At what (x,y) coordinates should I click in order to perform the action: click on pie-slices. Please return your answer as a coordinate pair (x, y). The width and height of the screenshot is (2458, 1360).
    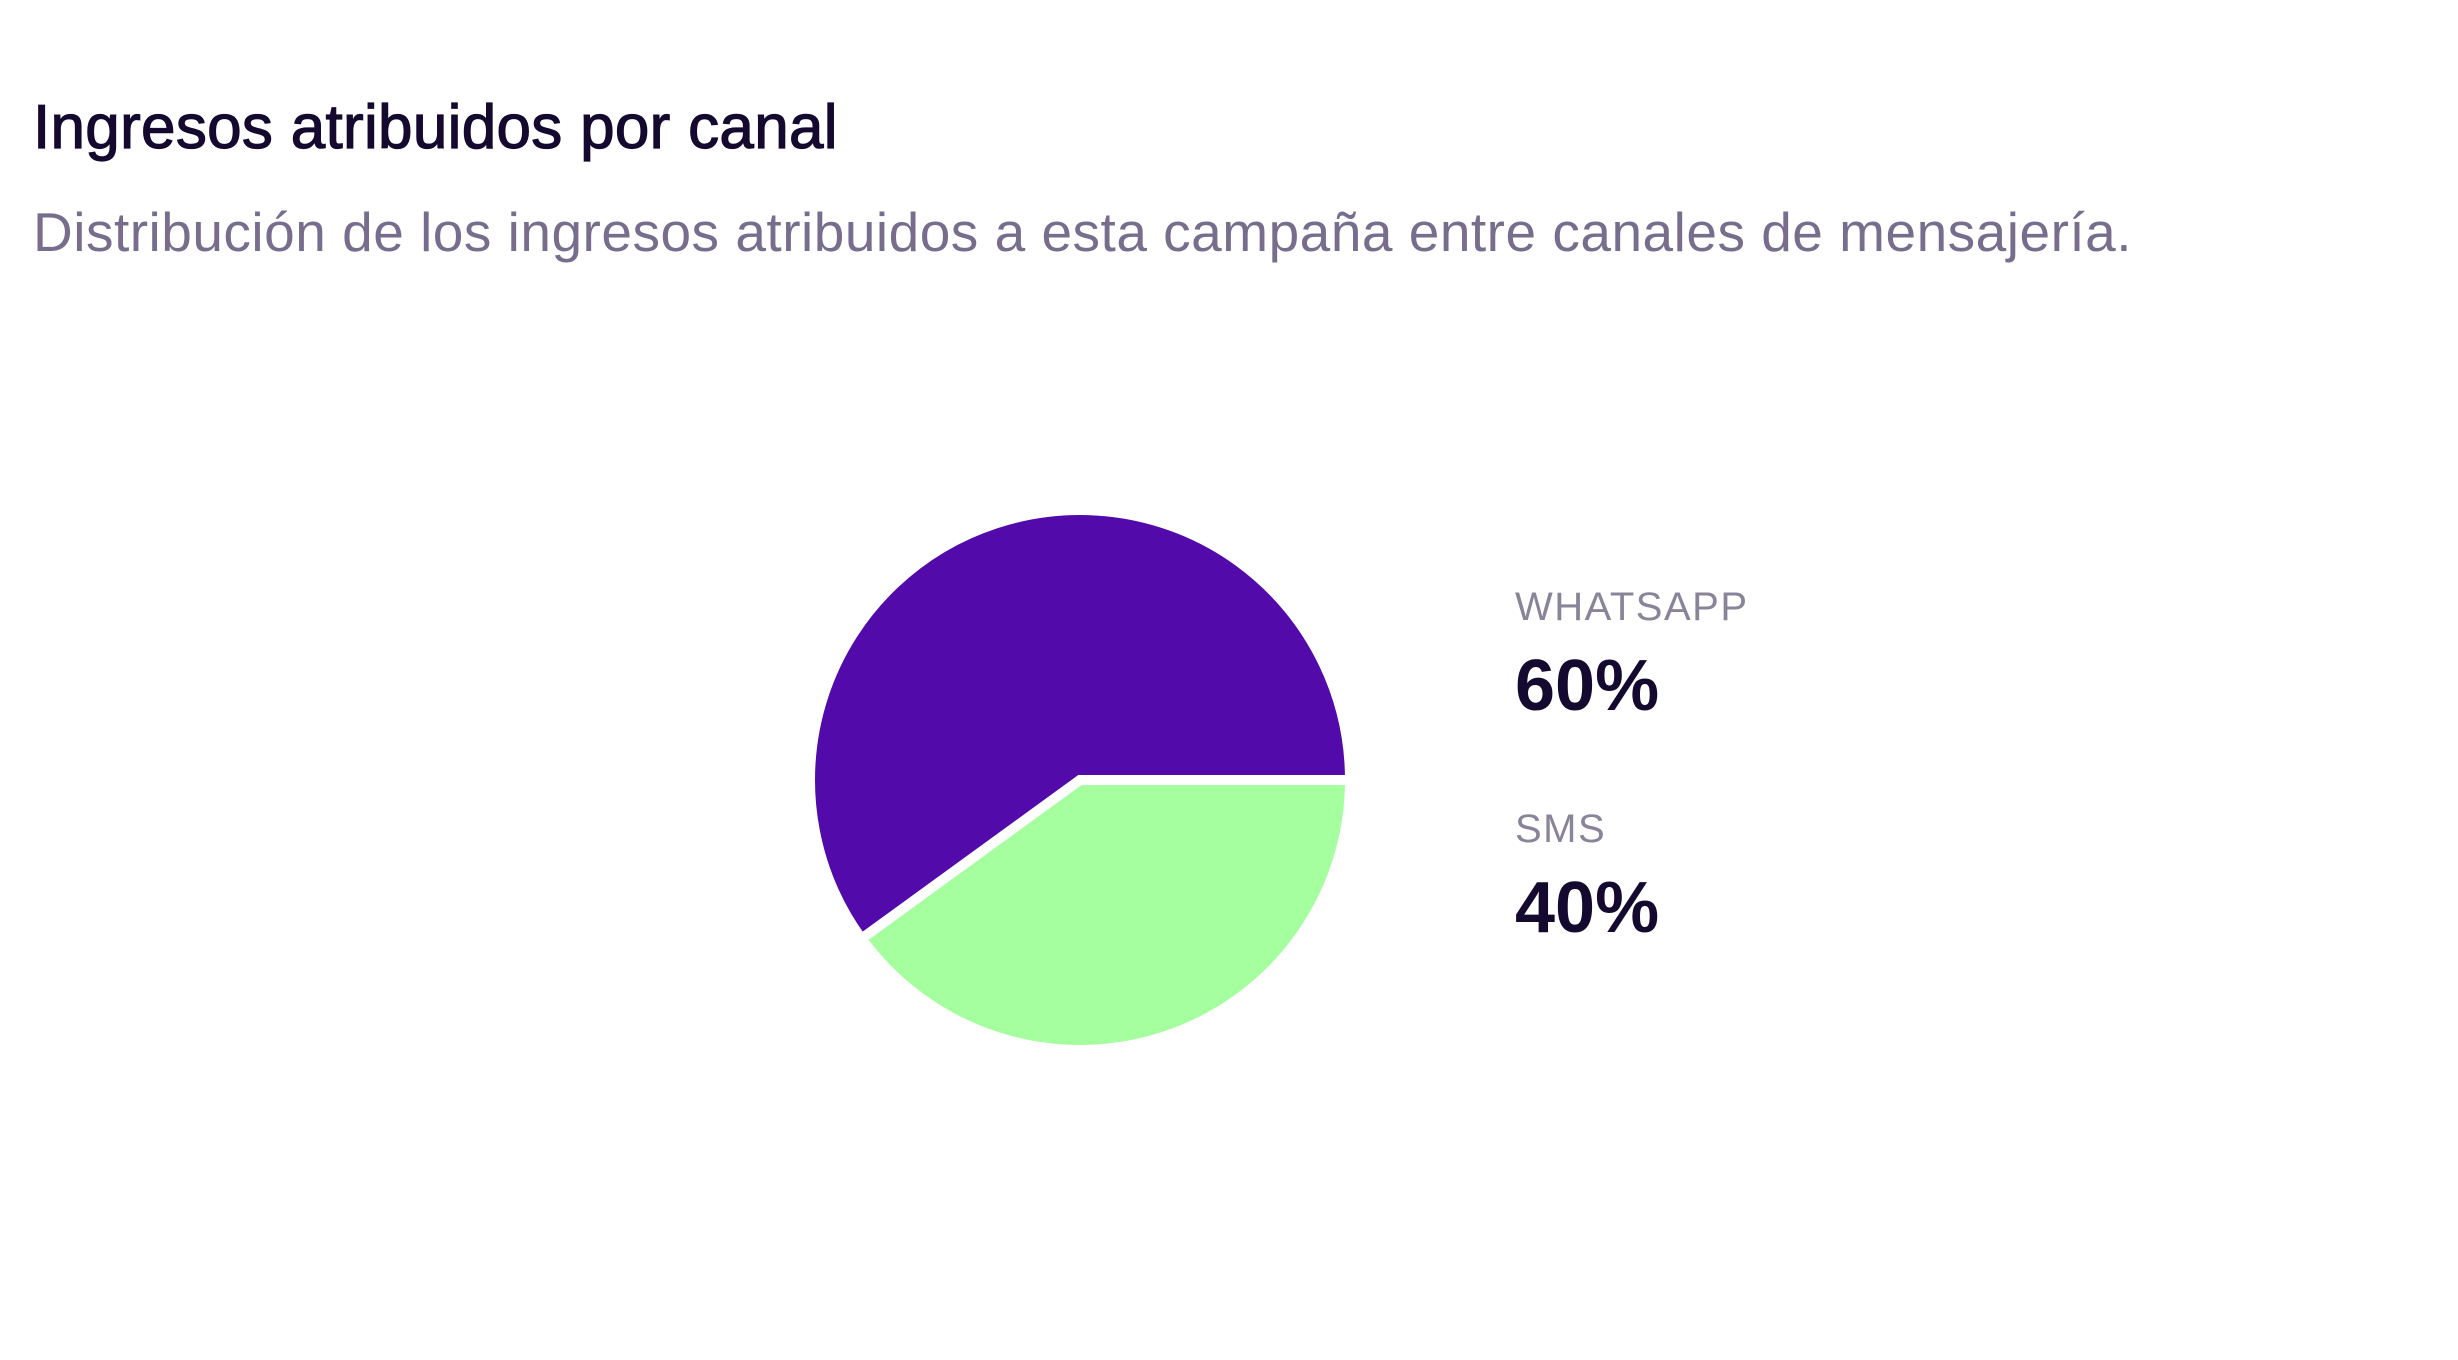
    Looking at the image, I should click on (1080, 780).